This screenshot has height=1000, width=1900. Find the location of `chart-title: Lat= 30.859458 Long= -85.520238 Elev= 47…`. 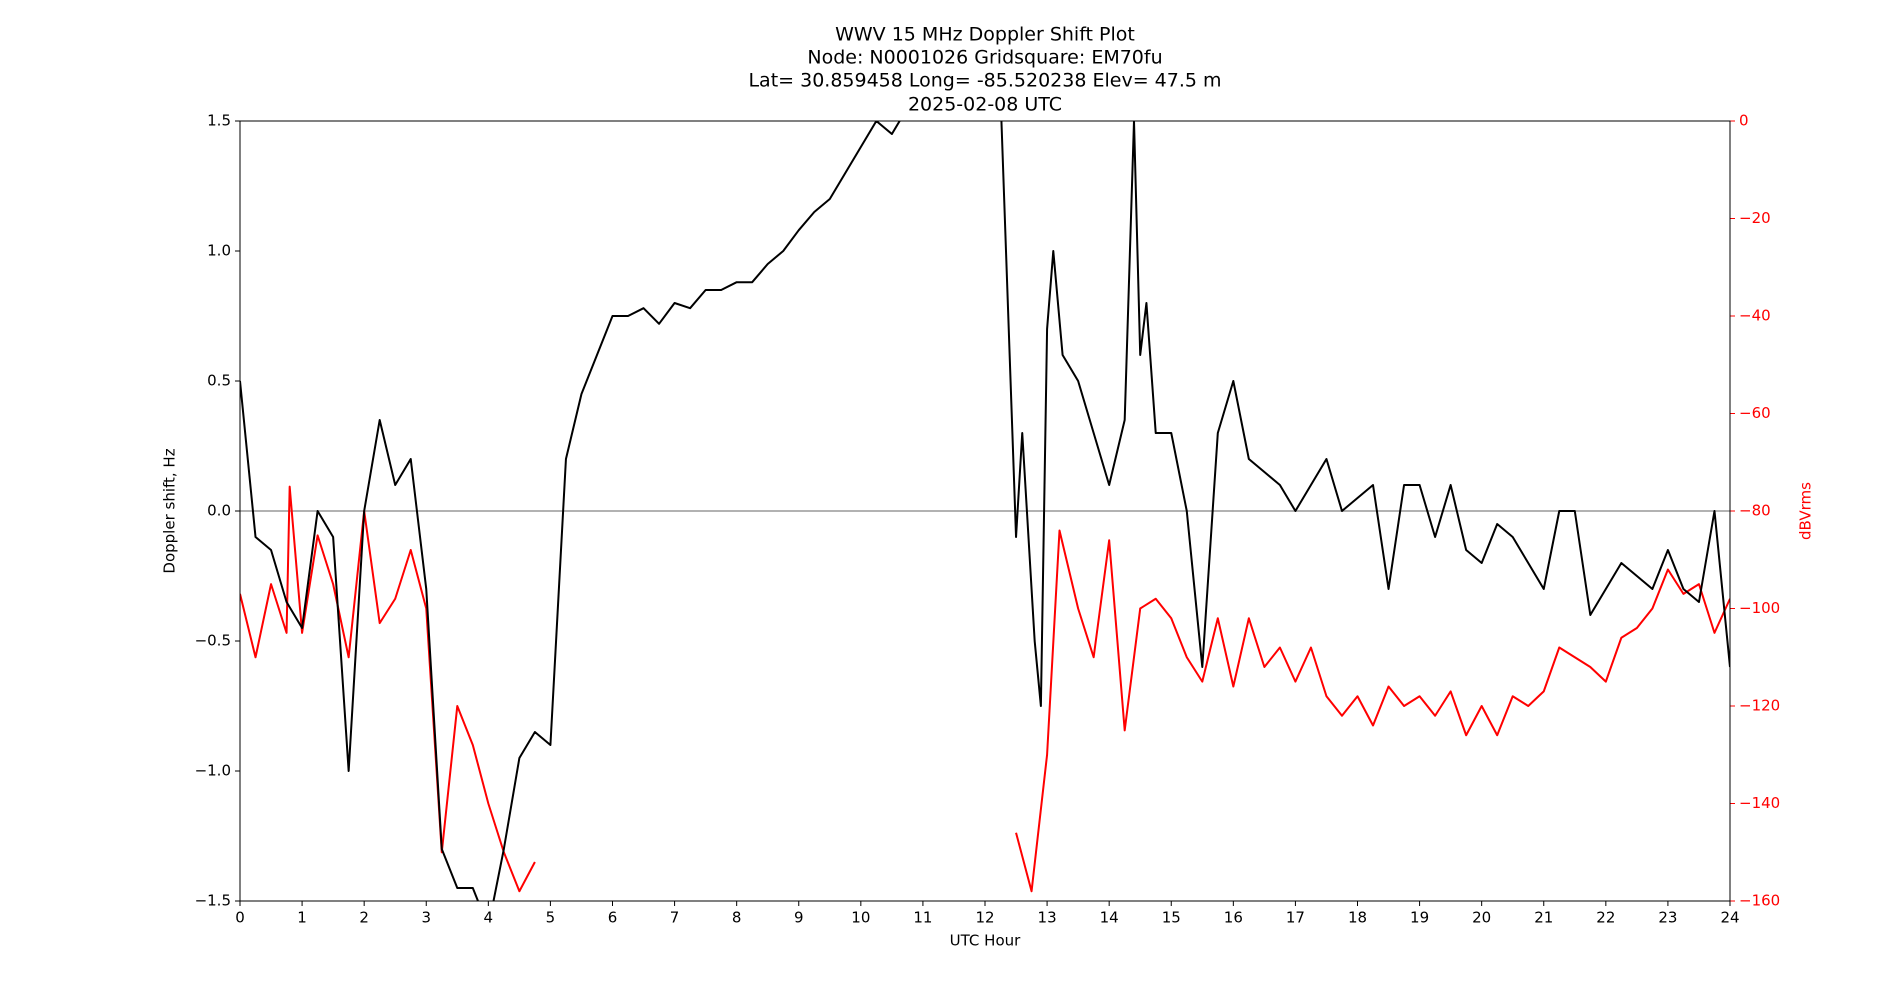

chart-title: Lat= 30.859458 Long= -85.520238 Elev= 47… is located at coordinates (984, 81).